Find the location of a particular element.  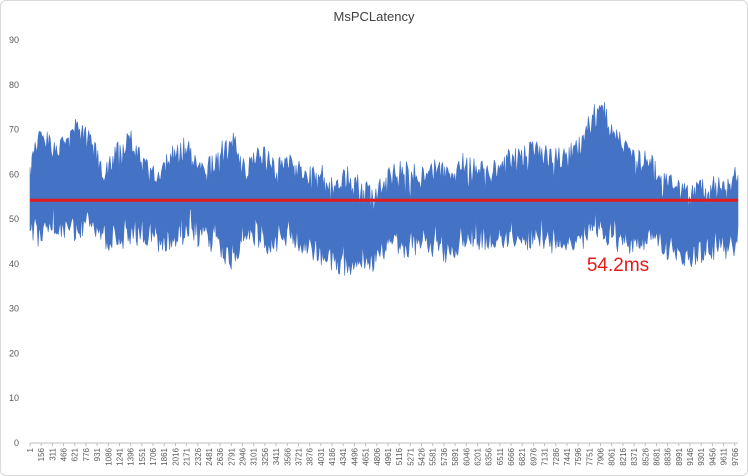

x-tick-label: 6046 is located at coordinates (466, 456).